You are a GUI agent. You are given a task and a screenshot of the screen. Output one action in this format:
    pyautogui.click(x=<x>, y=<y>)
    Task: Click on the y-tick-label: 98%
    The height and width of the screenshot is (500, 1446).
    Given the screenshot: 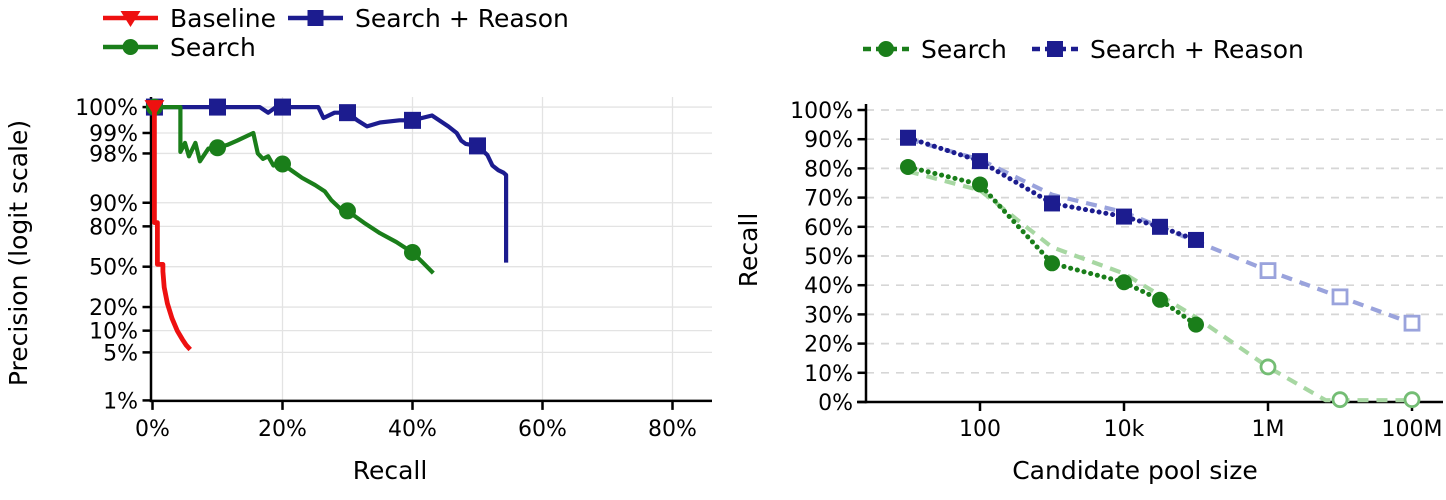 What is the action you would take?
    pyautogui.click(x=113, y=154)
    